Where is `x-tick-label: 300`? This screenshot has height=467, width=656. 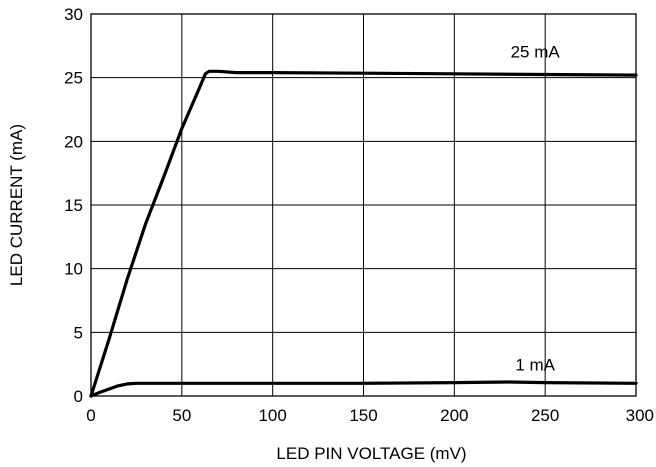 x-tick-label: 300 is located at coordinates (640, 415).